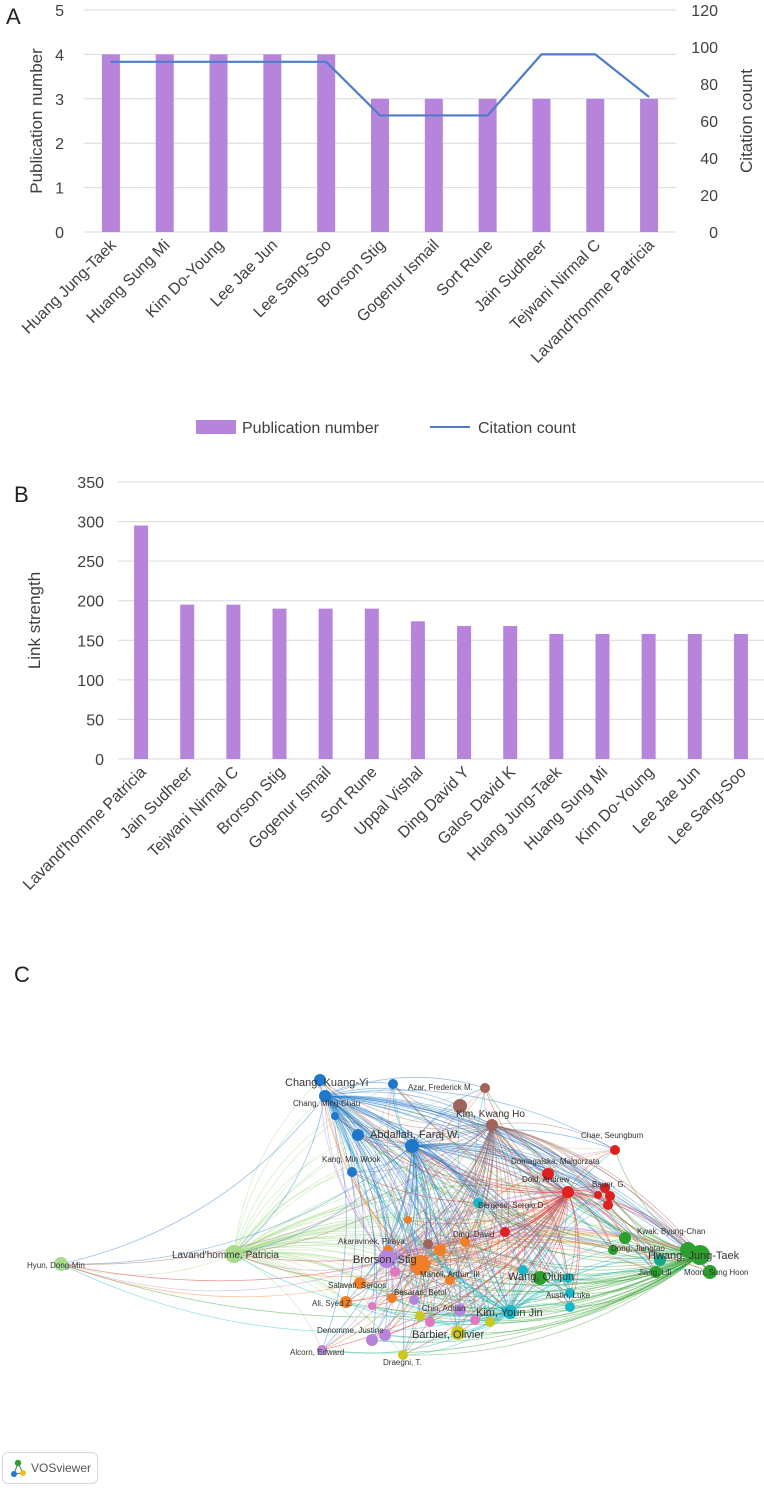  I want to click on y2-tick-label: 20, so click(709, 196).